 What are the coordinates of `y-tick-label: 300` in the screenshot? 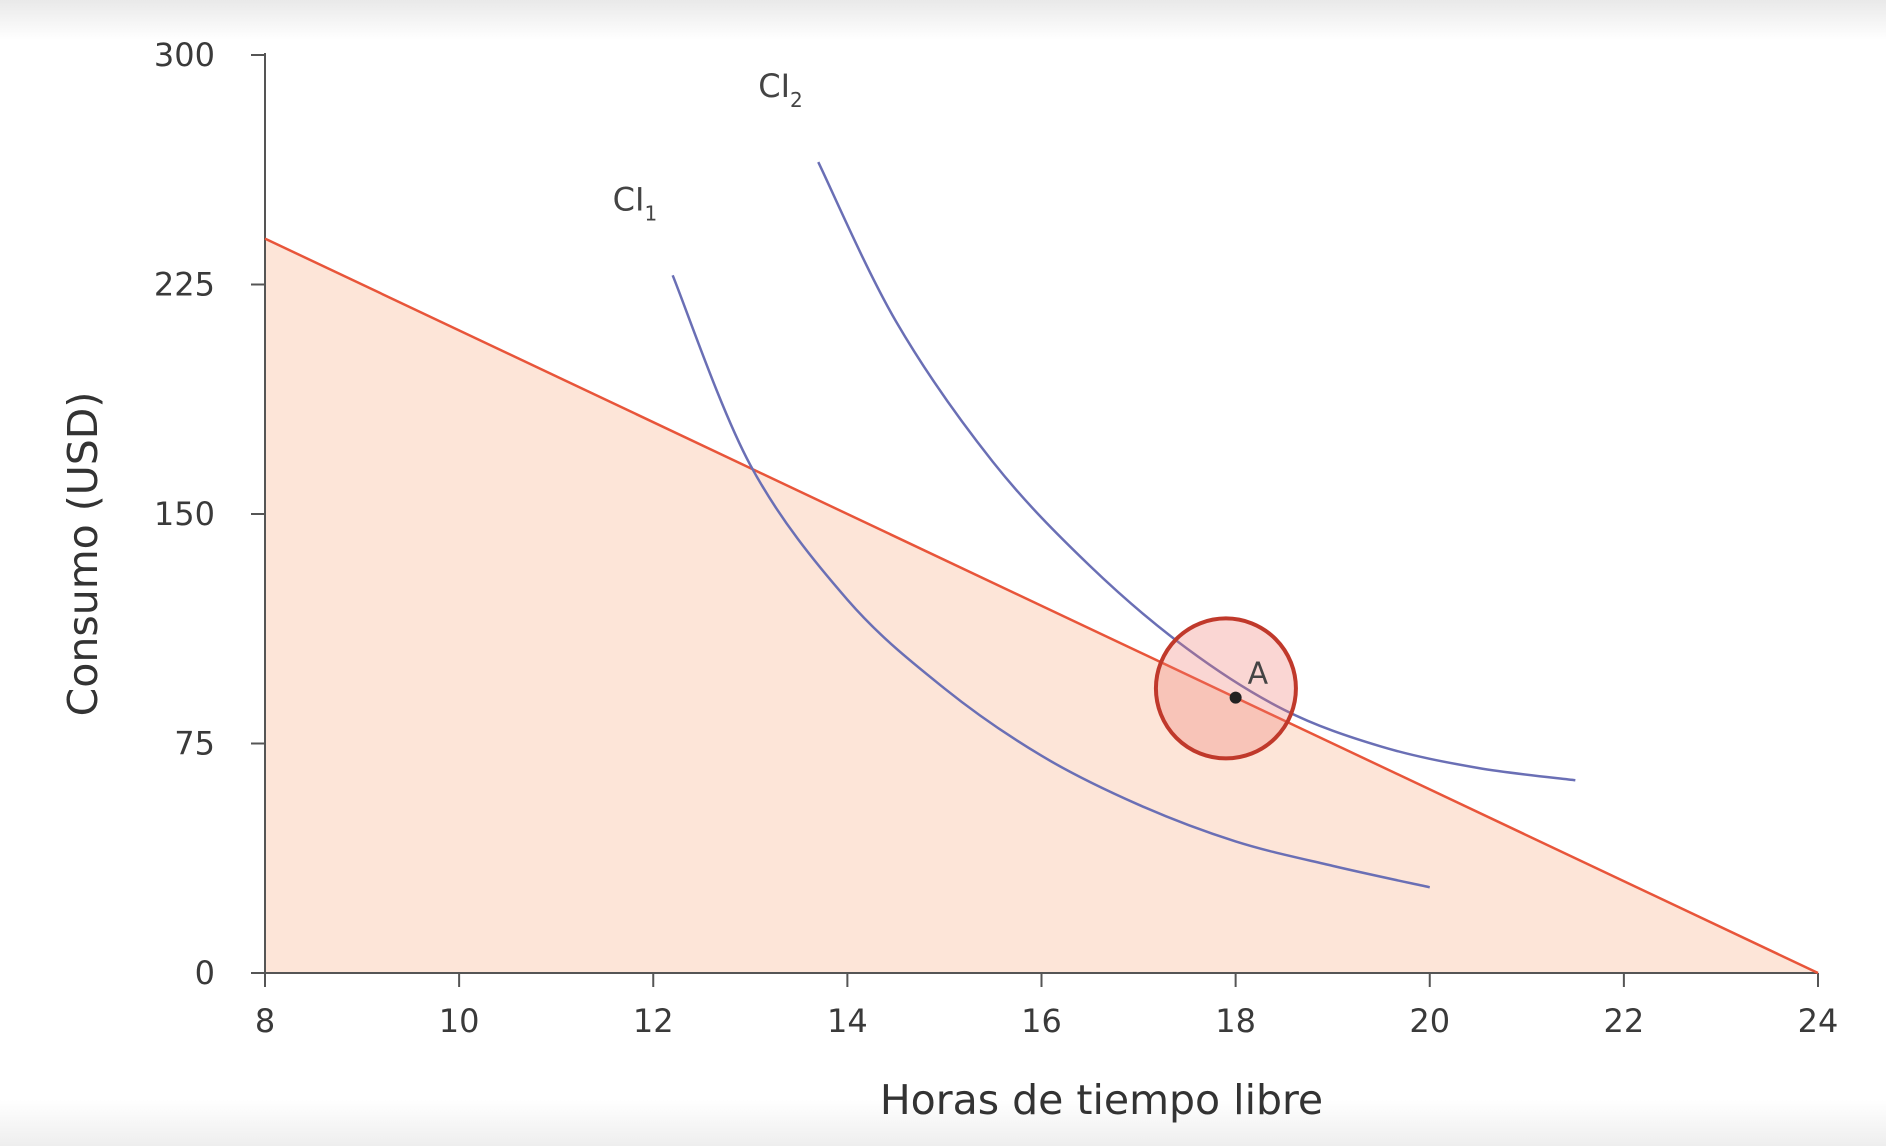 It's located at (184, 55).